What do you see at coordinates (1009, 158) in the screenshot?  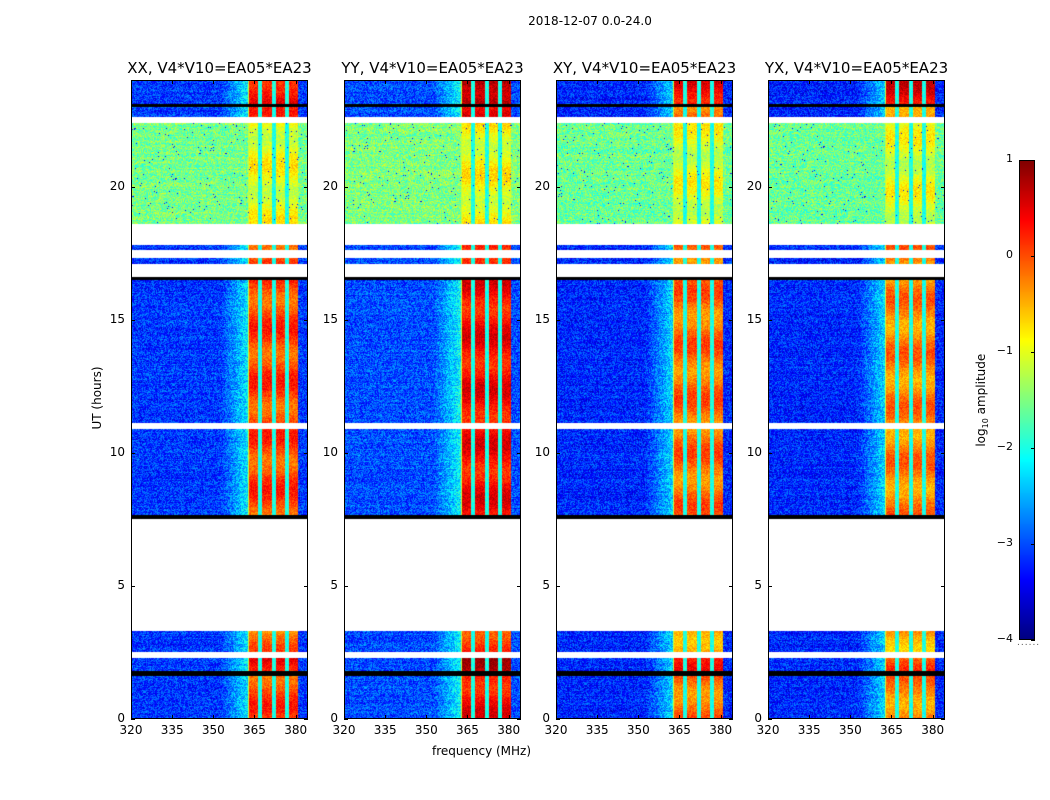 I see `colorbar-tick-label: 1` at bounding box center [1009, 158].